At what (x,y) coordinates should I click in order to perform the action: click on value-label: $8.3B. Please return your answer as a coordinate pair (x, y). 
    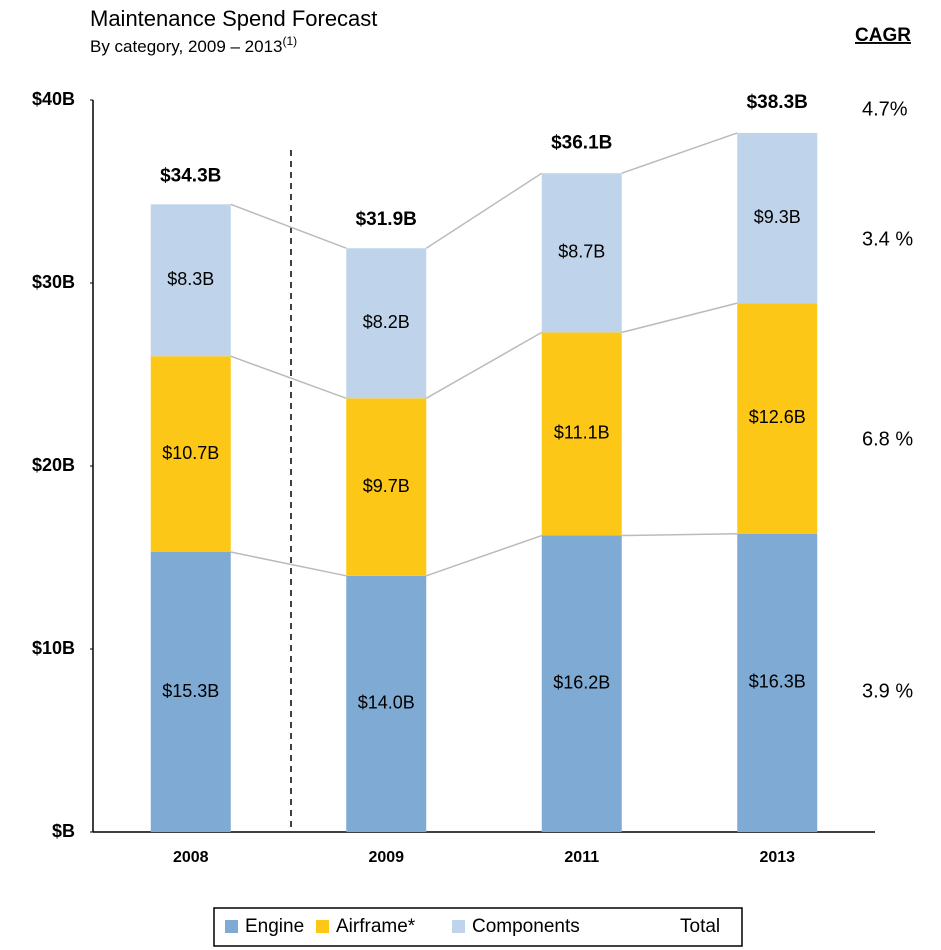
    Looking at the image, I should click on (190, 279).